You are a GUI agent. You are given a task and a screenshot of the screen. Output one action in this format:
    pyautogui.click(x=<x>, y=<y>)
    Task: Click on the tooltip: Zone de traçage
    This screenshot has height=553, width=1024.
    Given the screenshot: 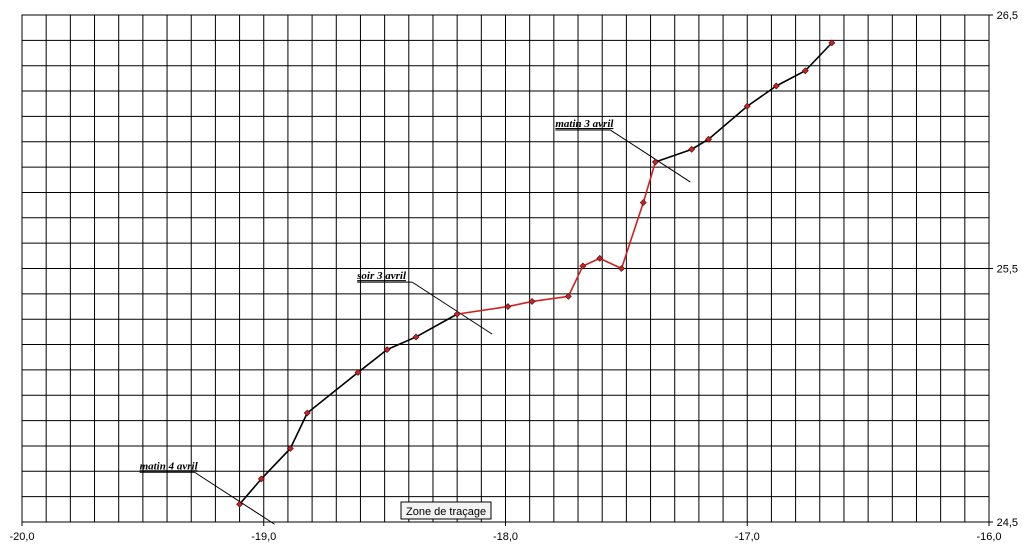 What is the action you would take?
    pyautogui.click(x=446, y=510)
    